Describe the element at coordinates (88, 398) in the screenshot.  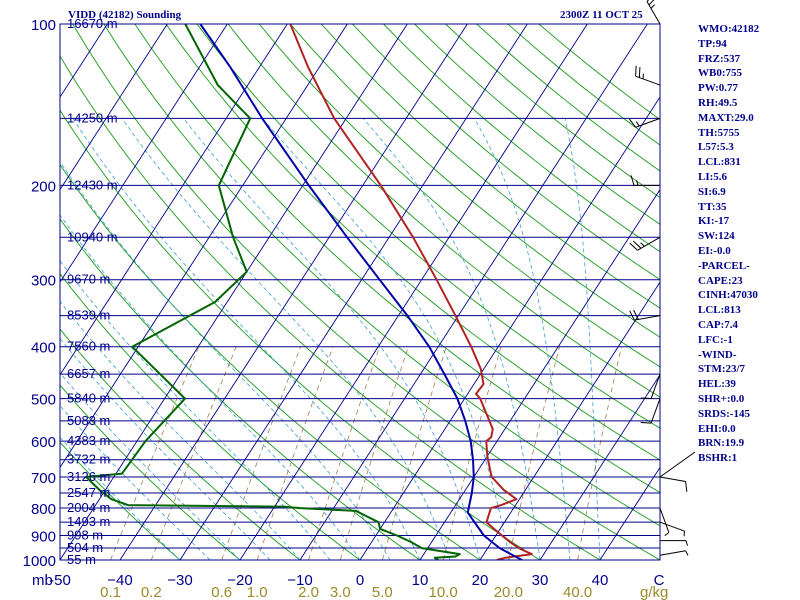
I see `height-level-label: 5840 m` at that location.